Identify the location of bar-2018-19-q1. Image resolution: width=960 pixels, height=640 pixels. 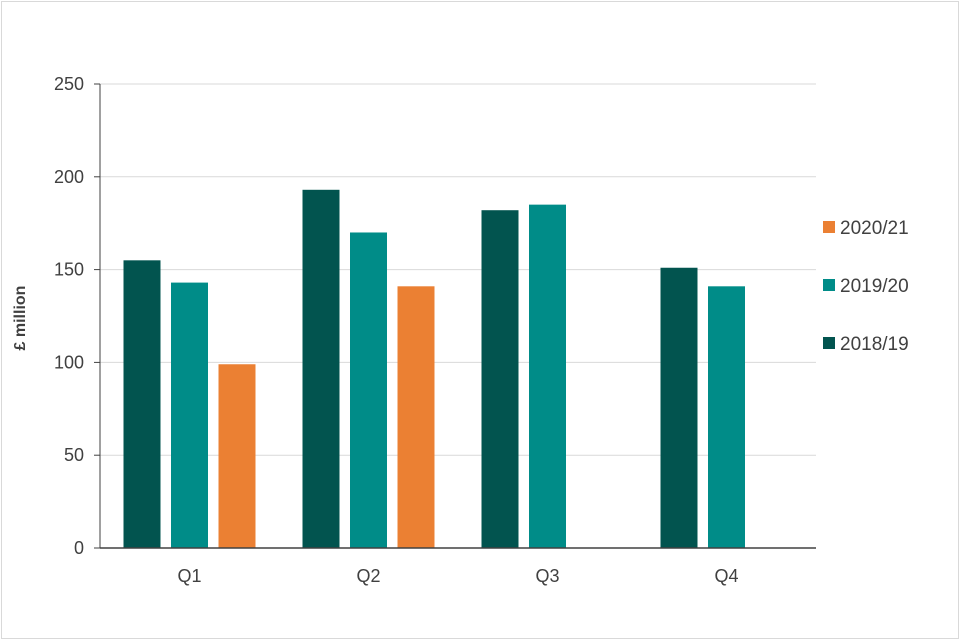
(142, 404).